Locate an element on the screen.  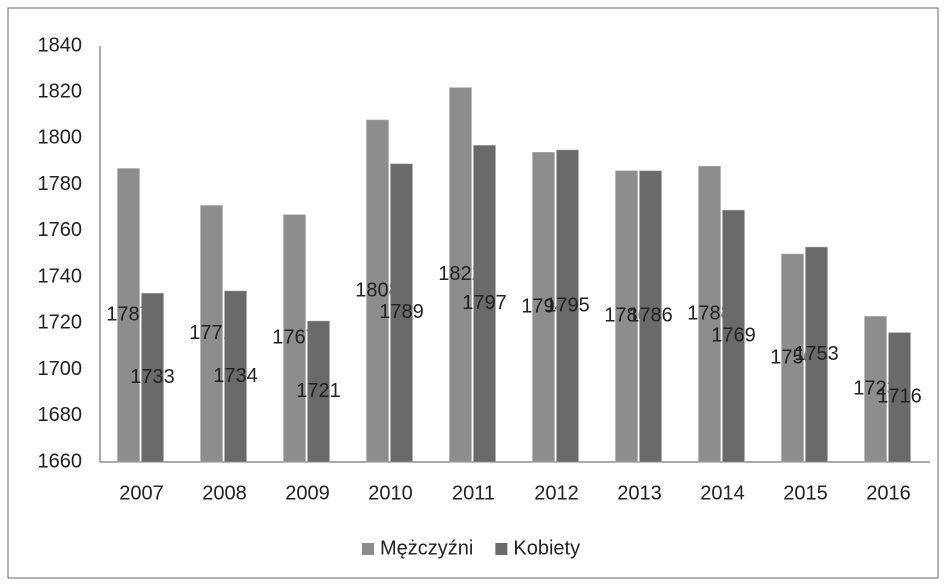
y-tick-label: 1700 is located at coordinates (60, 369).